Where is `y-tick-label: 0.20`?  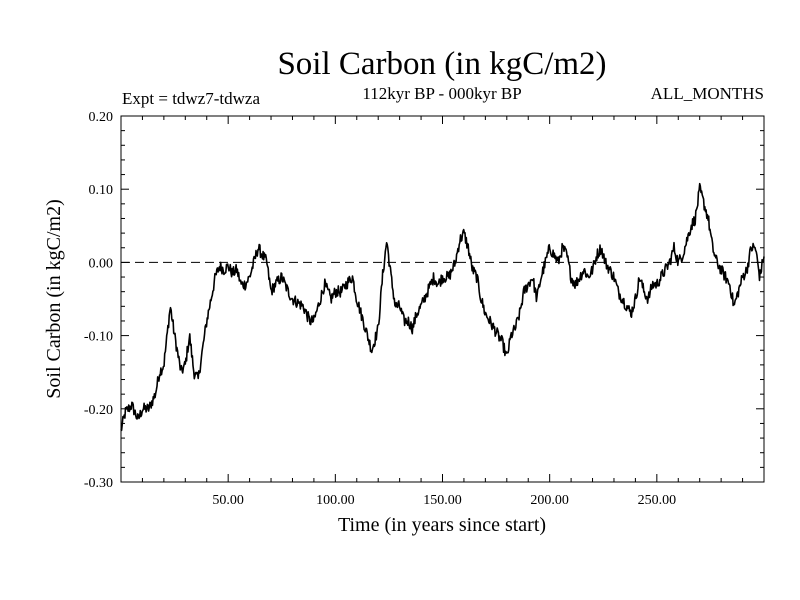 y-tick-label: 0.20 is located at coordinates (101, 117).